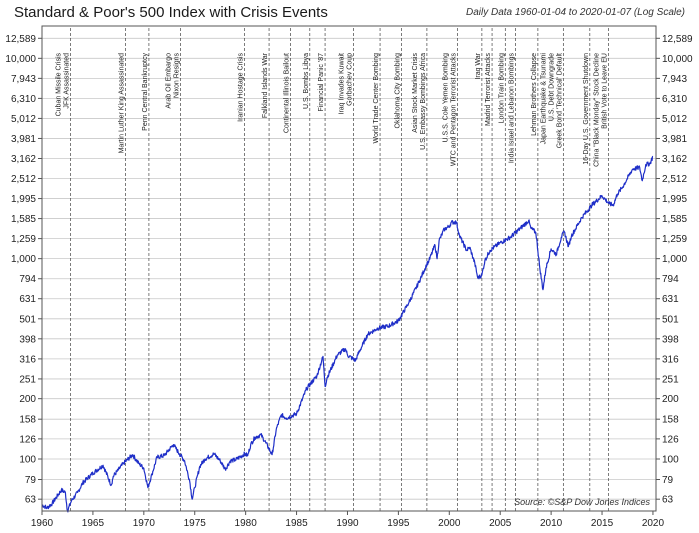 The height and width of the screenshot is (533, 699). What do you see at coordinates (677, 39) in the screenshot?
I see `y-tick-label-right: 12,589` at bounding box center [677, 39].